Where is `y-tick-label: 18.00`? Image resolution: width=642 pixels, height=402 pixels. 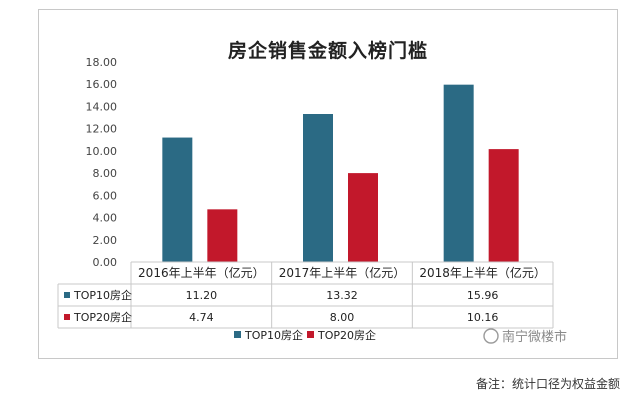
y-tick-label: 18.00 is located at coordinates (102, 62).